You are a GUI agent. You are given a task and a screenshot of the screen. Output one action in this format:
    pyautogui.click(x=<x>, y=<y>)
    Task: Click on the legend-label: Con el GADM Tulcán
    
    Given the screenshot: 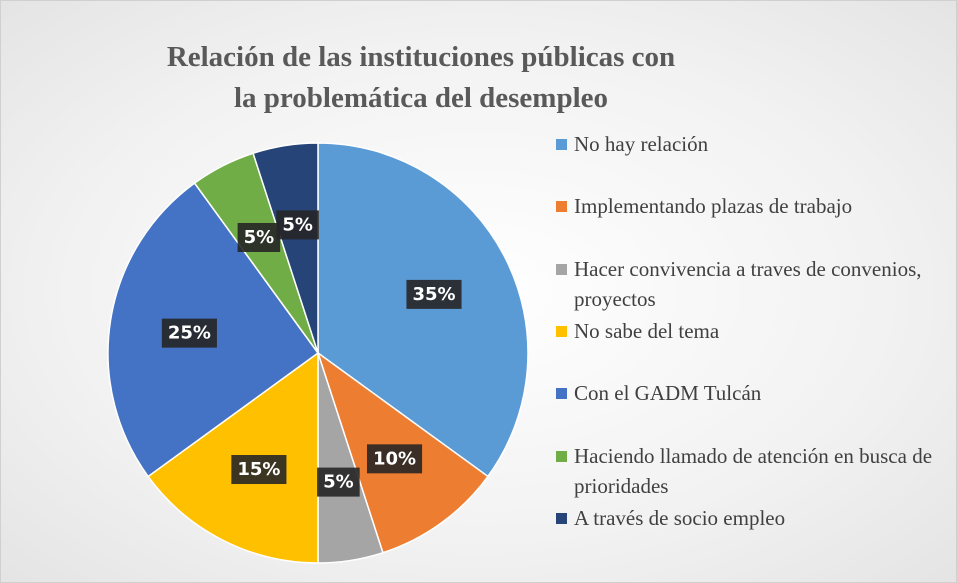 What is the action you would take?
    pyautogui.click(x=668, y=393)
    